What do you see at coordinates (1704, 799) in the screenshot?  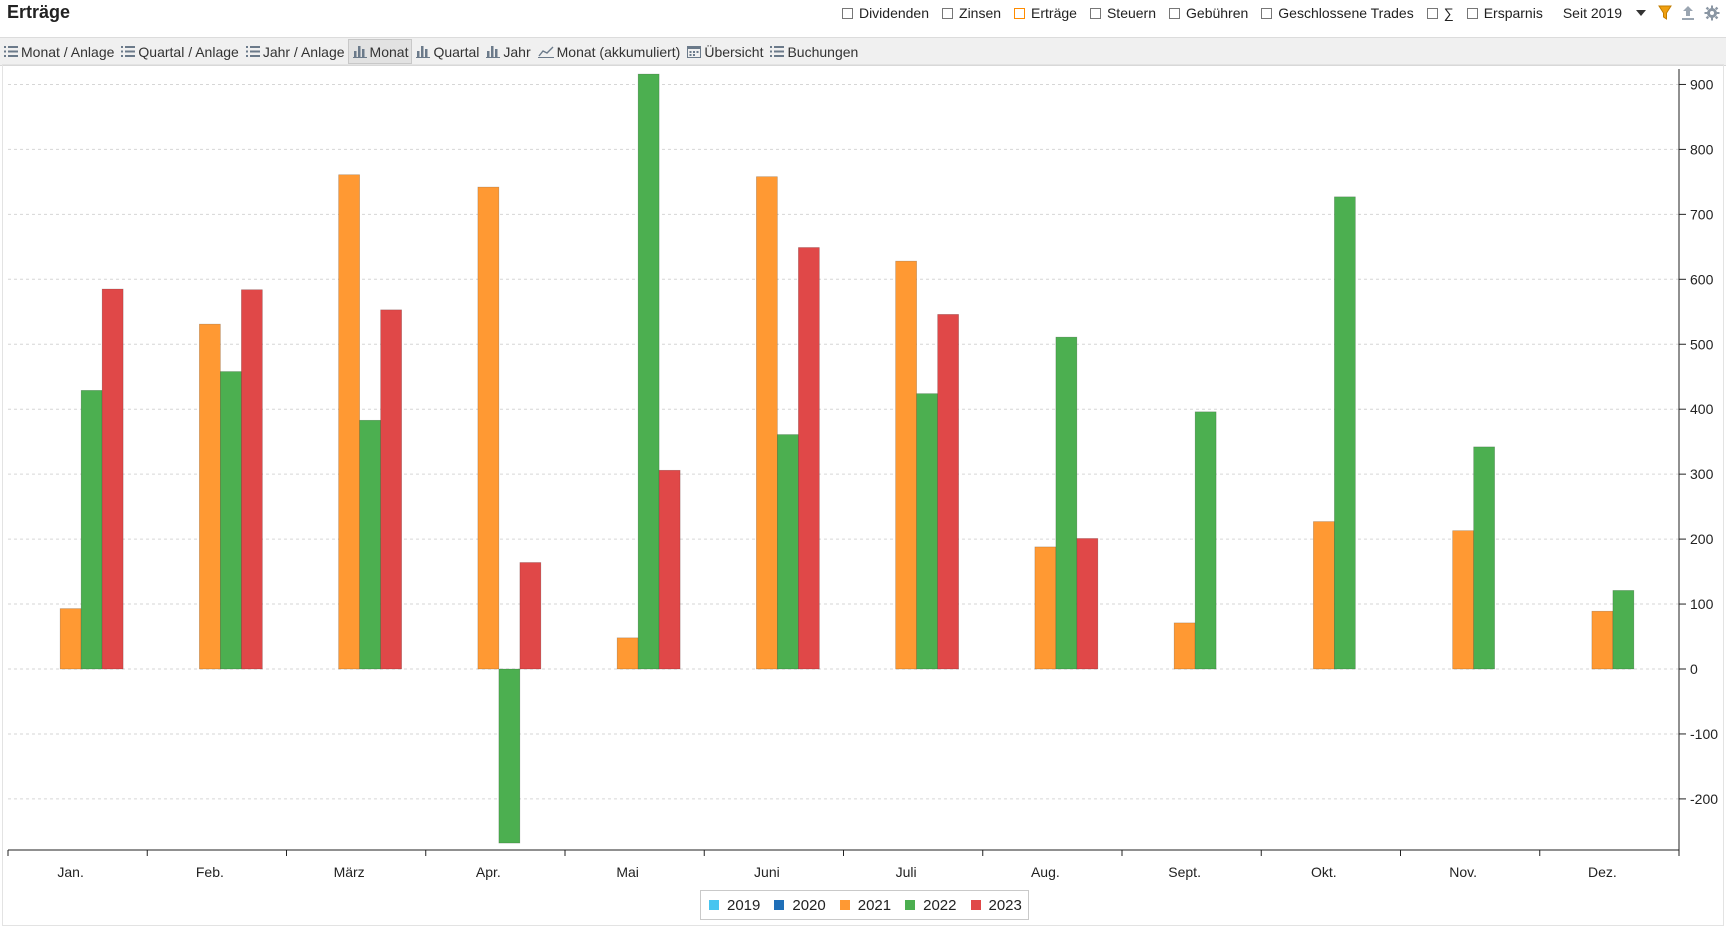 I see `y-tick-label: -200` at bounding box center [1704, 799].